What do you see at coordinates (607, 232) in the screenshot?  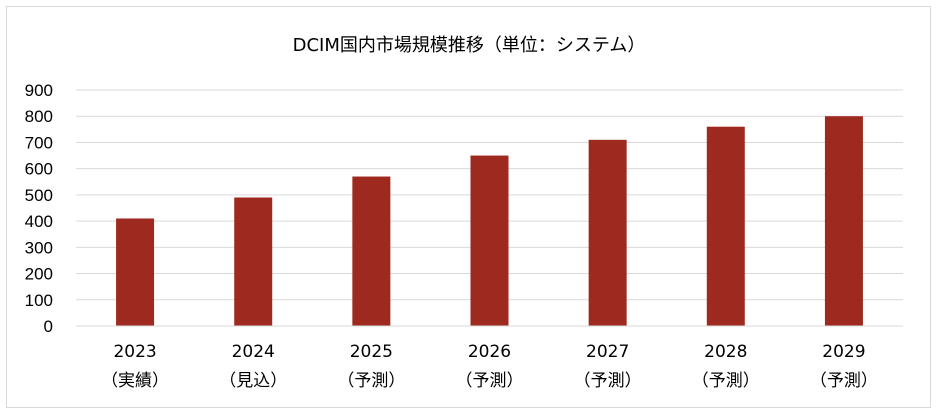 I see `bar-2027` at bounding box center [607, 232].